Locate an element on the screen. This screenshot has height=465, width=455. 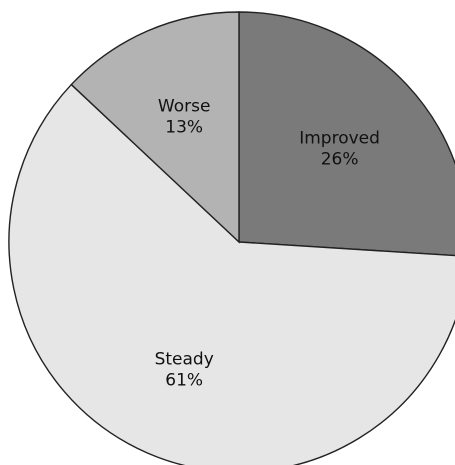
slice-label-improved: Improved is located at coordinates (339, 139).